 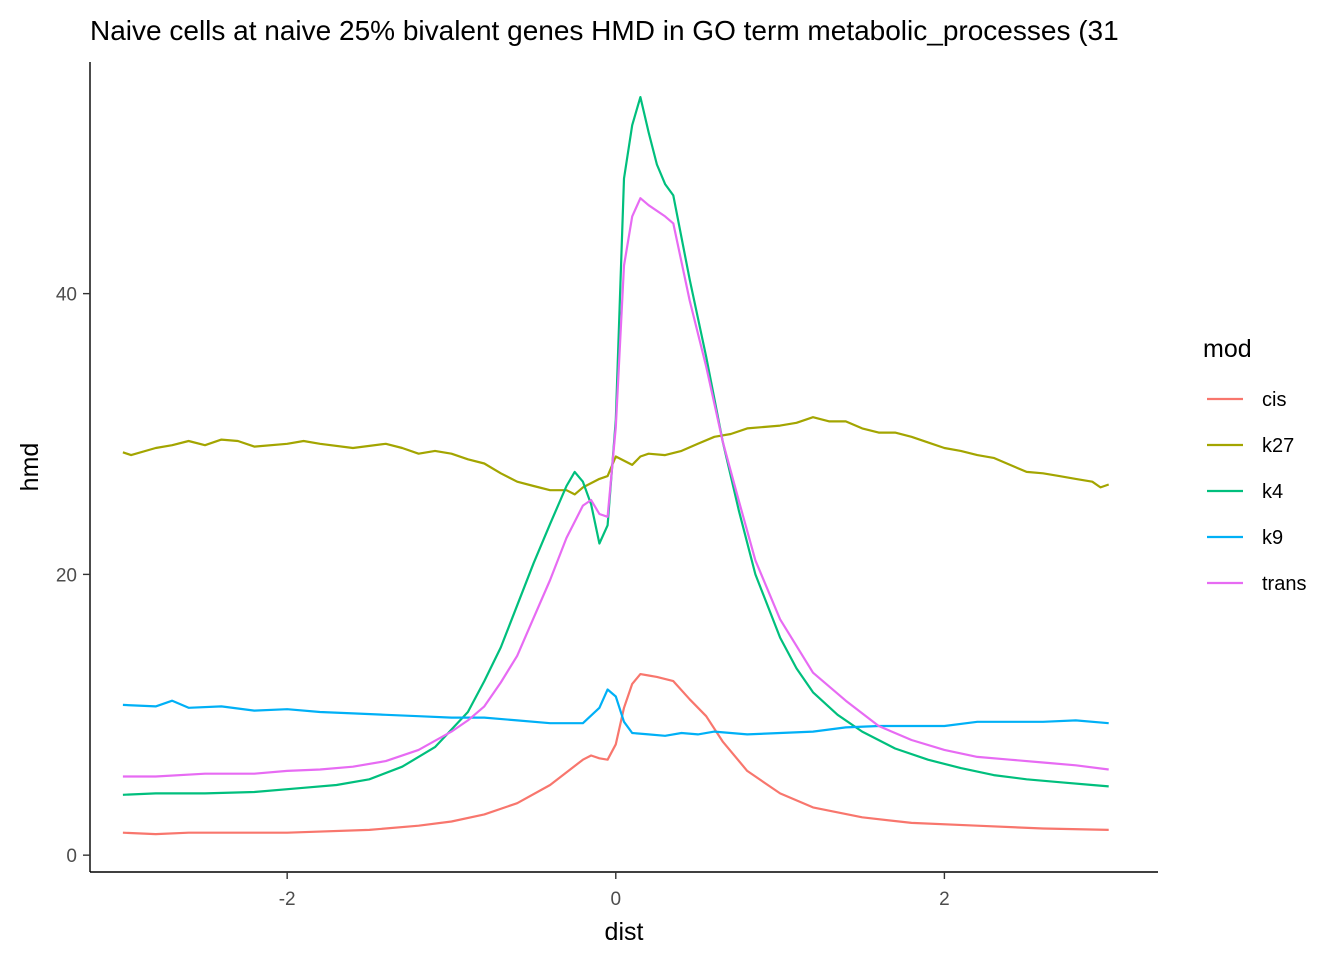 I want to click on x-tick-label: 0, so click(x=615, y=899).